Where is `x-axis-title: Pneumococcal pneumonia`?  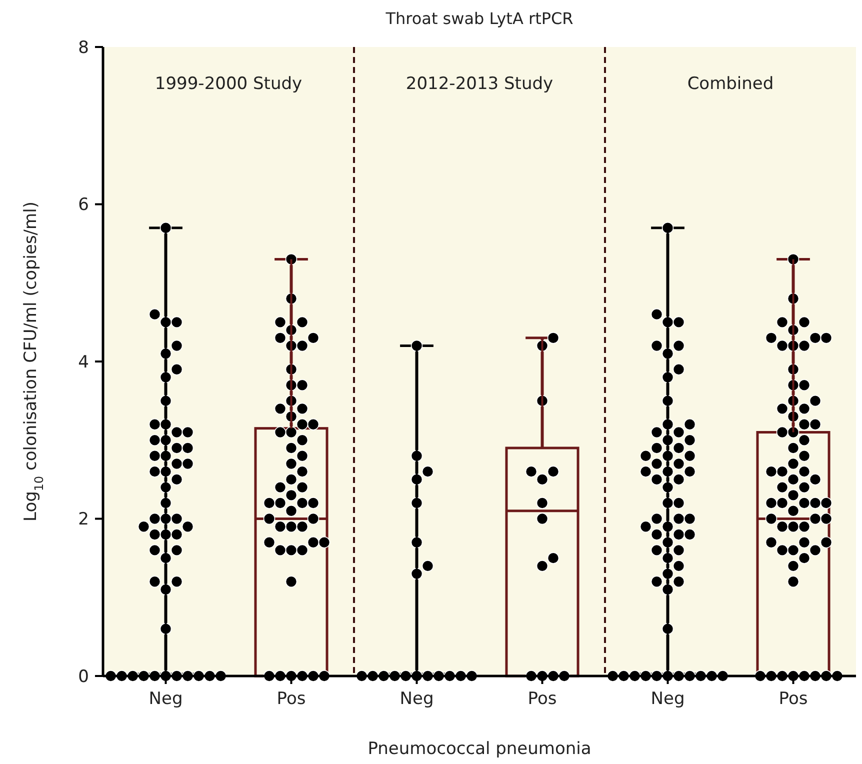
x-axis-title: Pneumococcal pneumonia is located at coordinates (480, 749).